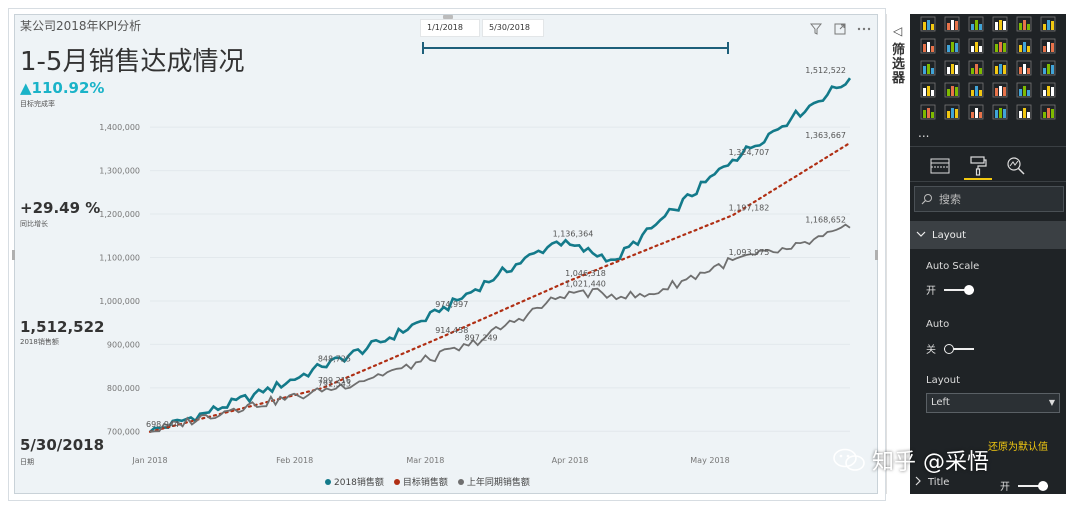 This screenshot has height=509, width=1080. I want to click on stacked-area-icon, so click(976, 46).